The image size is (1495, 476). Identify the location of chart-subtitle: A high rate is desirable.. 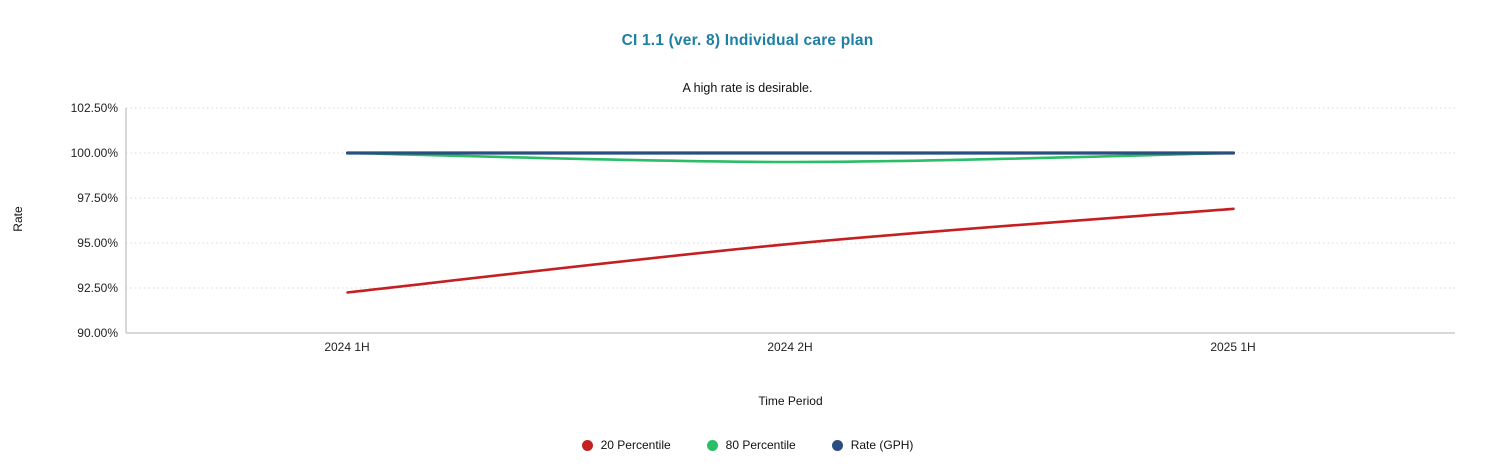
(747, 88).